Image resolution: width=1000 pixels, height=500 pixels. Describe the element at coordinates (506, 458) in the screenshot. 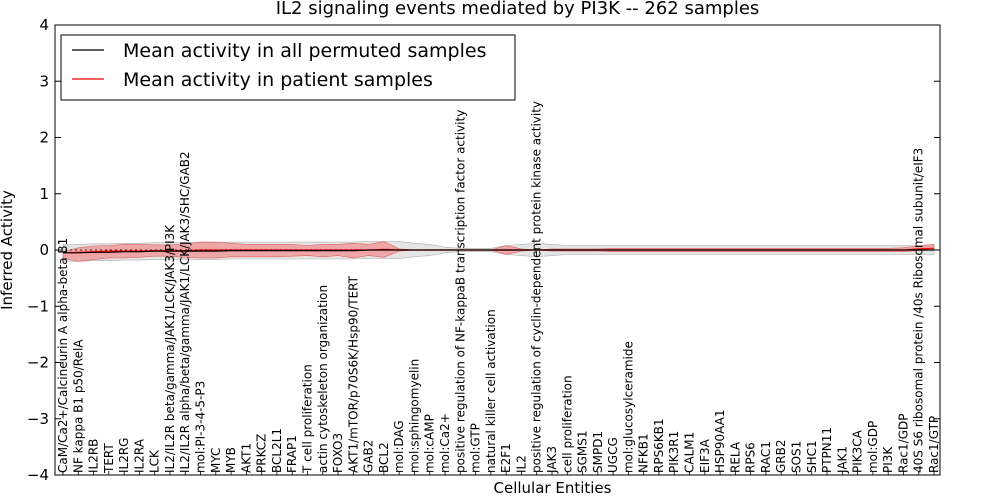

I see `category-label: E2F1` at that location.